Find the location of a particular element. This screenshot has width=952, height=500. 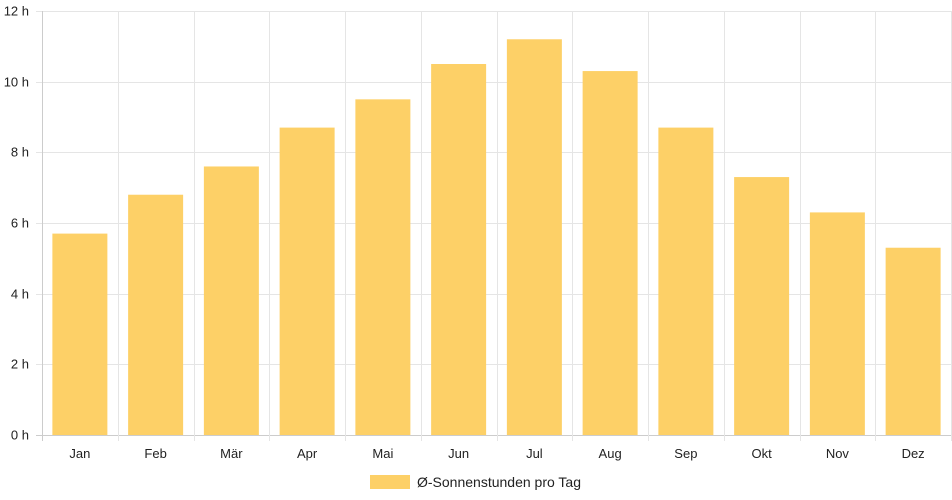

y-axis-ticks: 0 h 2 h 4 h 6 h 8 h 10 h 12 h is located at coordinates (16, 223).